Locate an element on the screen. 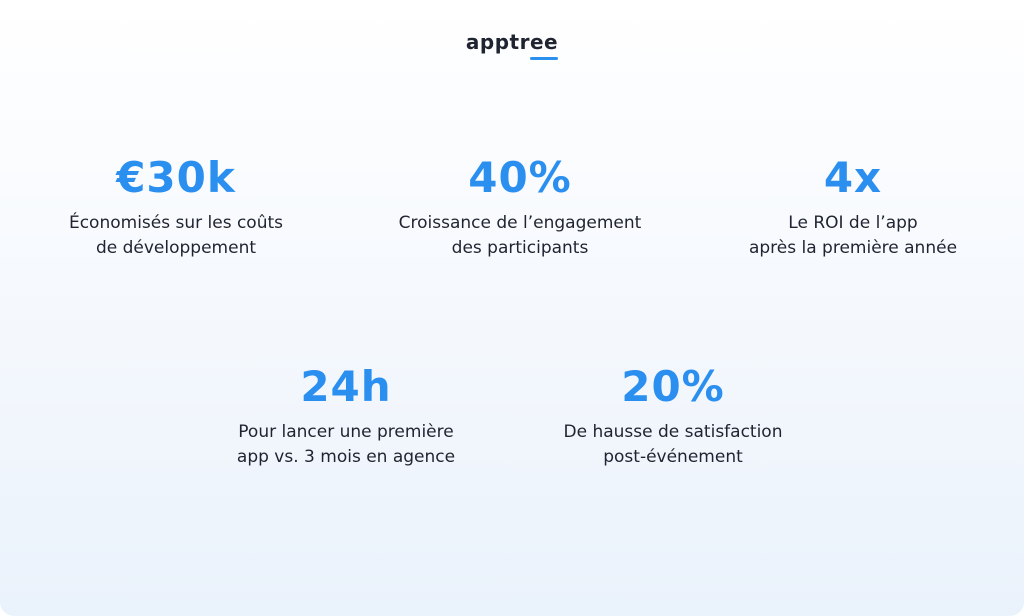 The width and height of the screenshot is (1024, 616). stat-description-line: Pour lancer une première is located at coordinates (346, 432).